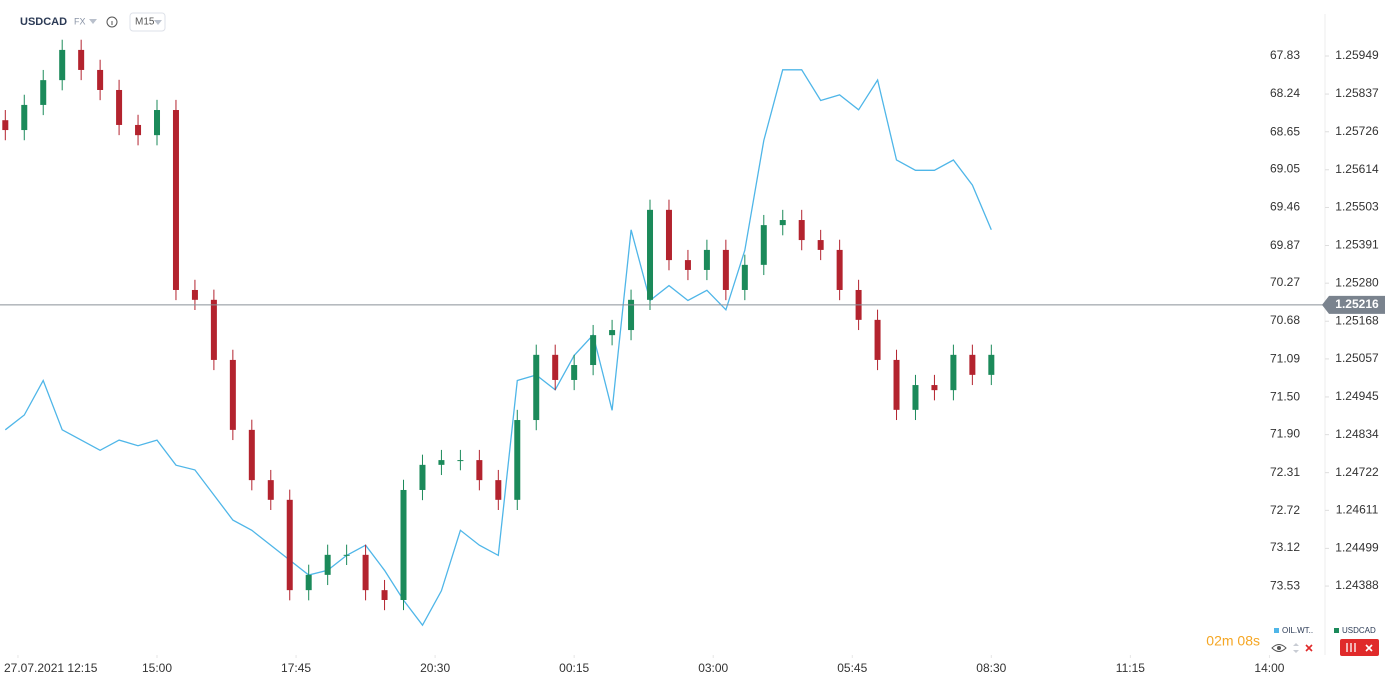  I want to click on timeframe-label: M15, so click(145, 22).